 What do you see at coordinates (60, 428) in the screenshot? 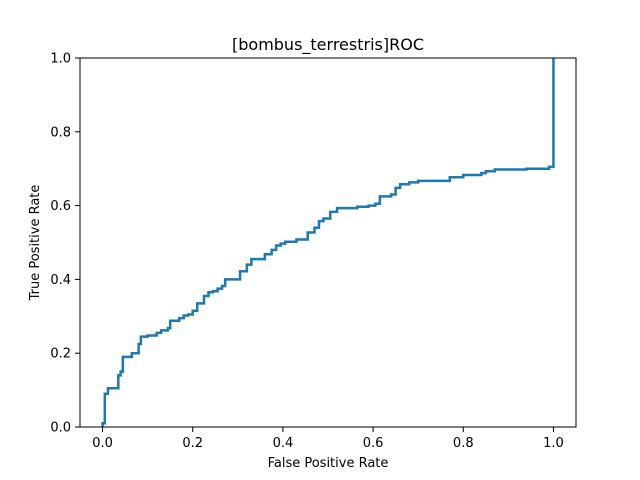
I see `y-tick-label: 0.0` at bounding box center [60, 428].